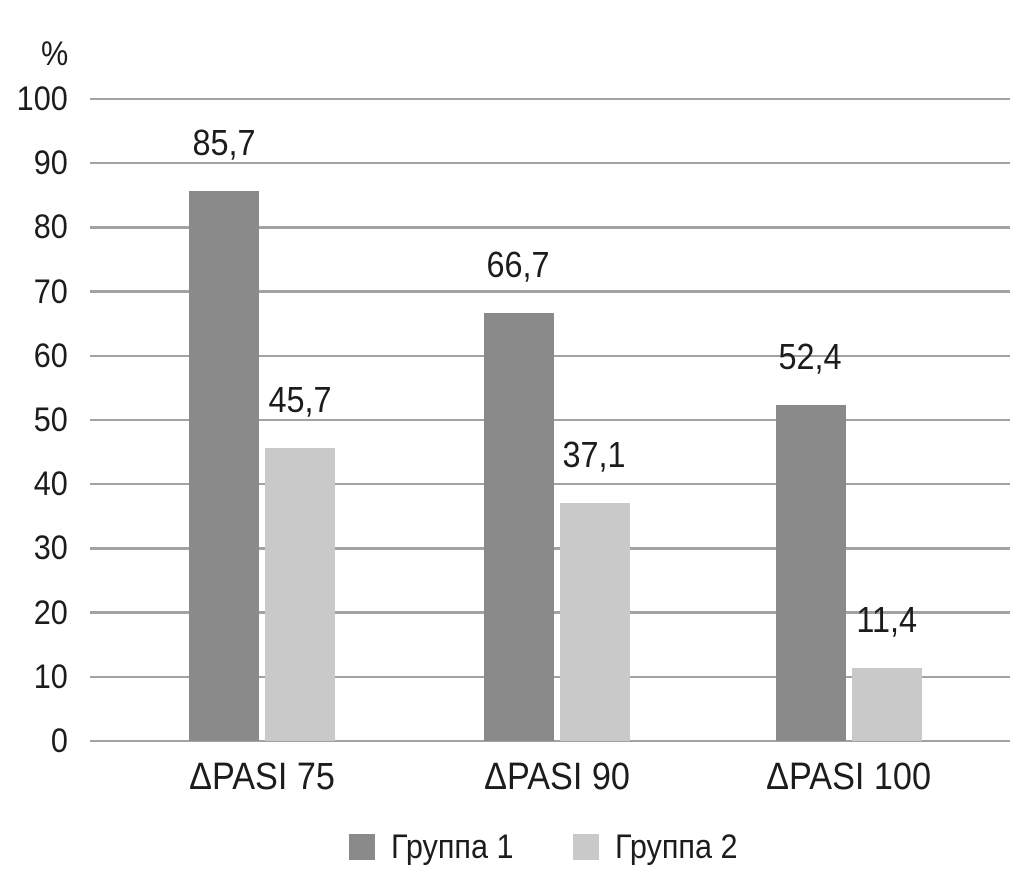  I want to click on y-axis-tick-label: 60, so click(50, 355).